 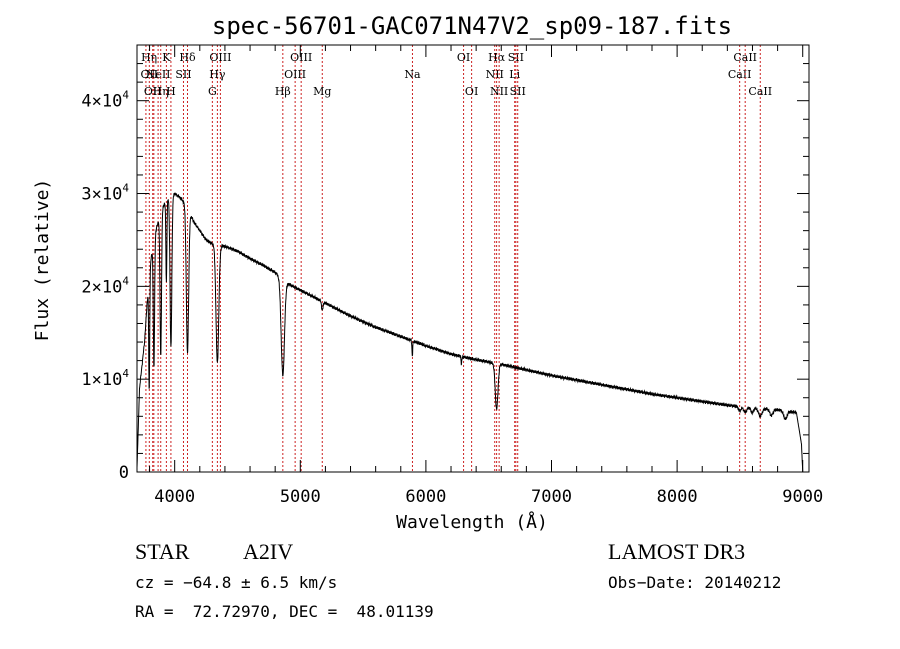 I want to click on line-marker-label: Hβ, so click(x=283, y=91).